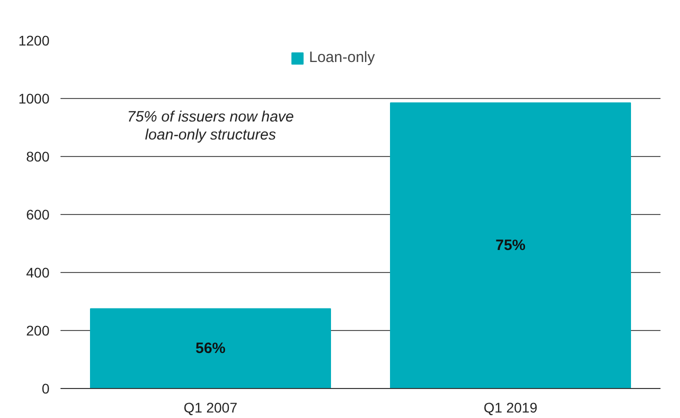 This screenshot has height=418, width=680. What do you see at coordinates (38, 156) in the screenshot?
I see `y-tick-label: 800` at bounding box center [38, 156].